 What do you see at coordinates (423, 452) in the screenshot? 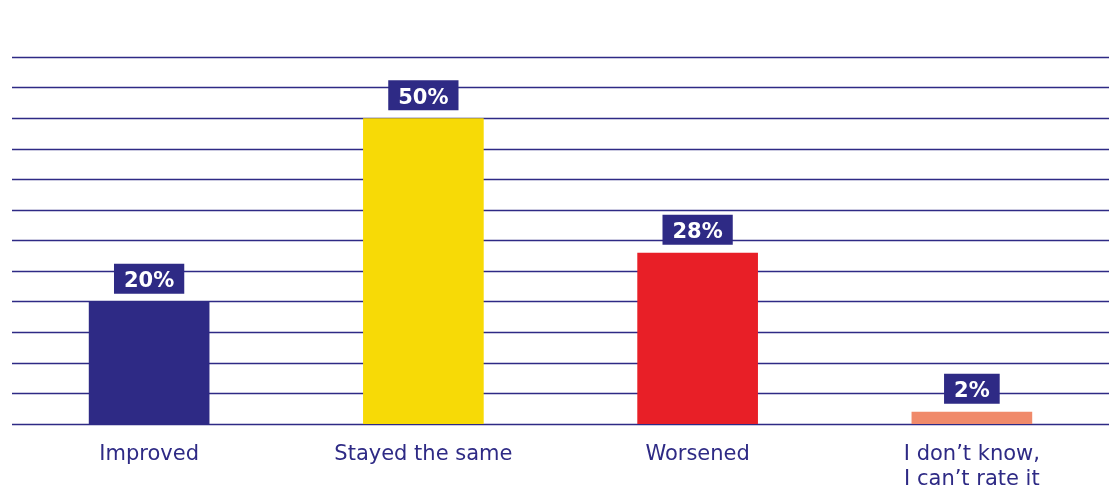
I see `x-tick-label: Stayed the same` at bounding box center [423, 452].